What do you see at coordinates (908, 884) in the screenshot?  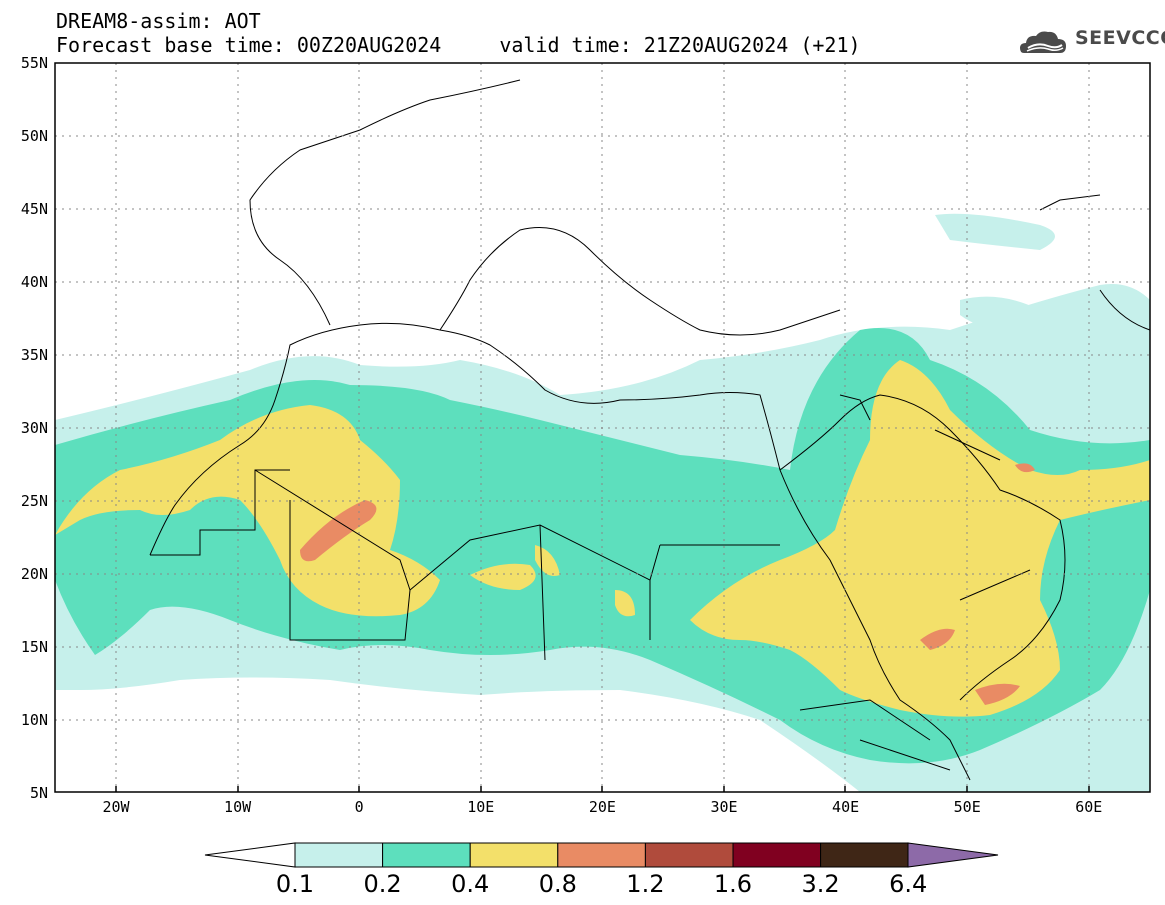 I see `colorbar-label: 6.4` at bounding box center [908, 884].